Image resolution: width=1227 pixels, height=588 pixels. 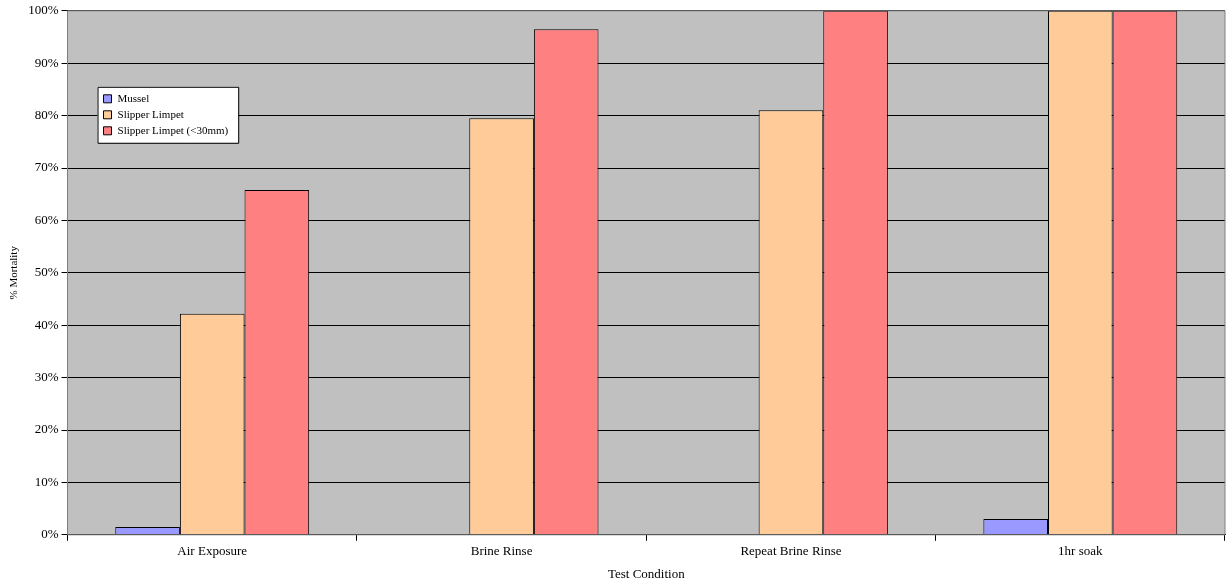 I want to click on x-tick-label: Air Exposure, so click(x=212, y=551).